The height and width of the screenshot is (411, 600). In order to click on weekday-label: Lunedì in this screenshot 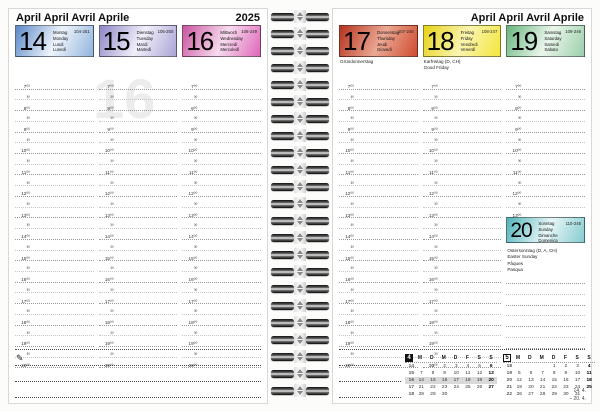, I will do `click(60, 50)`.